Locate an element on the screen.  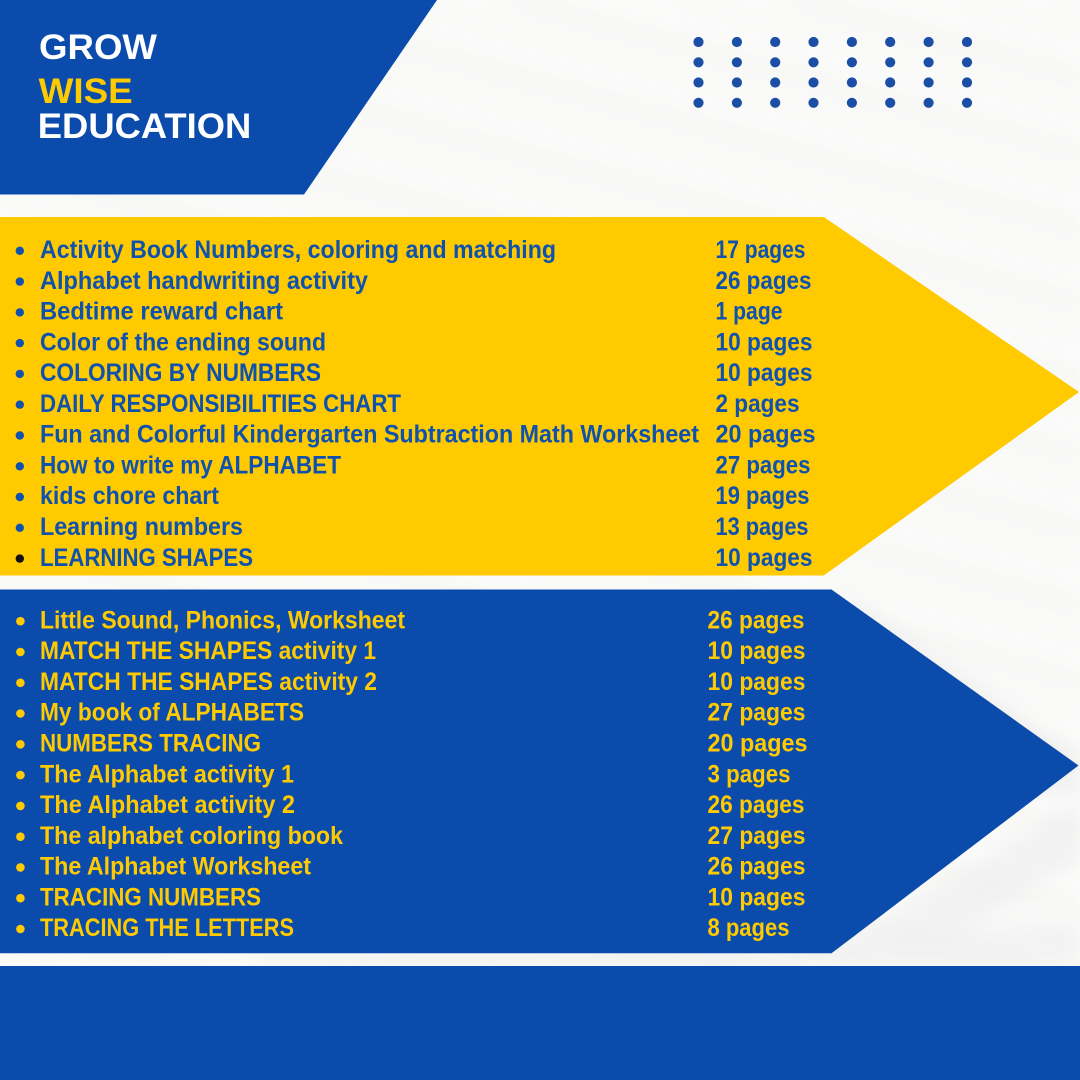
svg-text: 1 page is located at coordinates (749, 312).